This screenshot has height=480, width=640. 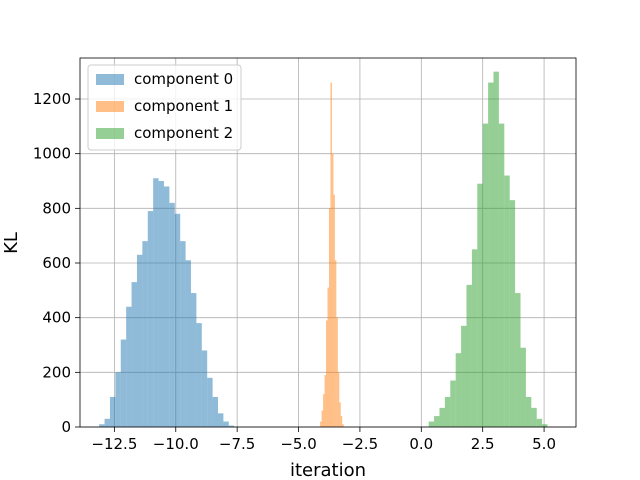 What do you see at coordinates (183, 106) in the screenshot?
I see `legend-label-1: component 1` at bounding box center [183, 106].